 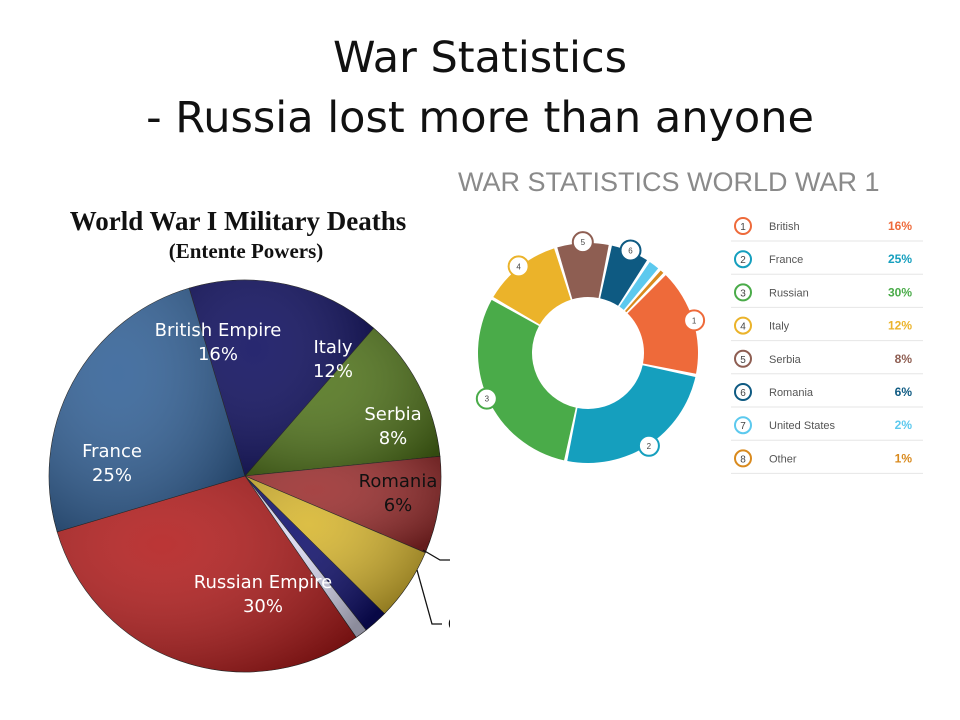 What do you see at coordinates (587, 353) in the screenshot?
I see `donut-slices` at bounding box center [587, 353].